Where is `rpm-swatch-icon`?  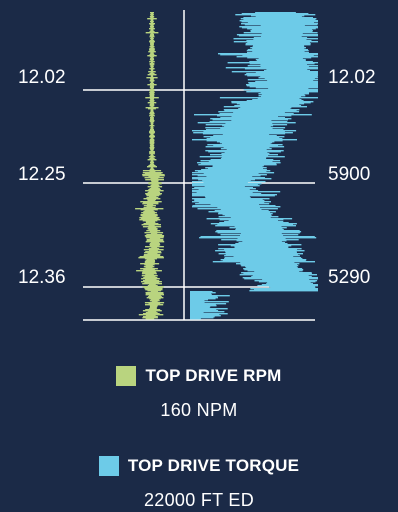 rpm-swatch-icon is located at coordinates (126, 376).